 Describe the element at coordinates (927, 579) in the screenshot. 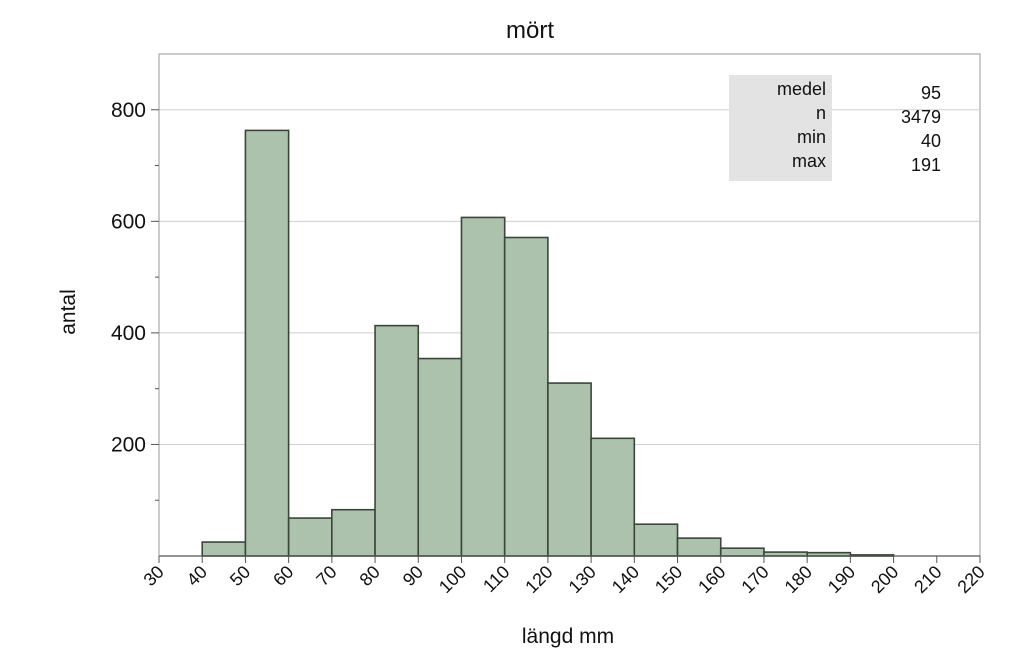

I see `x-tick-label: 210` at that location.